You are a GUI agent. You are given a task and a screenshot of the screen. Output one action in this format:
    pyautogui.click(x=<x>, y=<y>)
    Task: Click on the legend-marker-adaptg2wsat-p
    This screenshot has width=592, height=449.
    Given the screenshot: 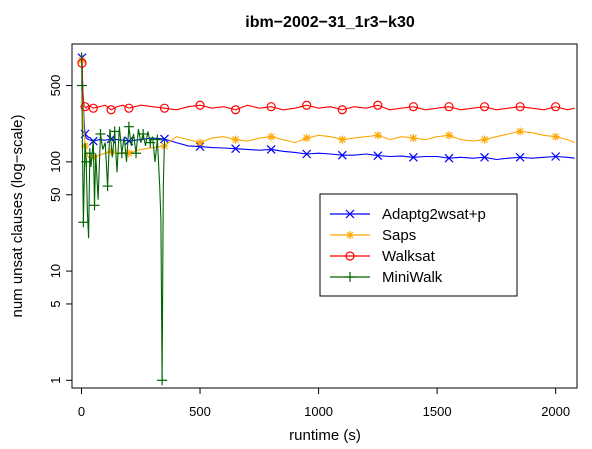 What is the action you would take?
    pyautogui.click(x=350, y=214)
    